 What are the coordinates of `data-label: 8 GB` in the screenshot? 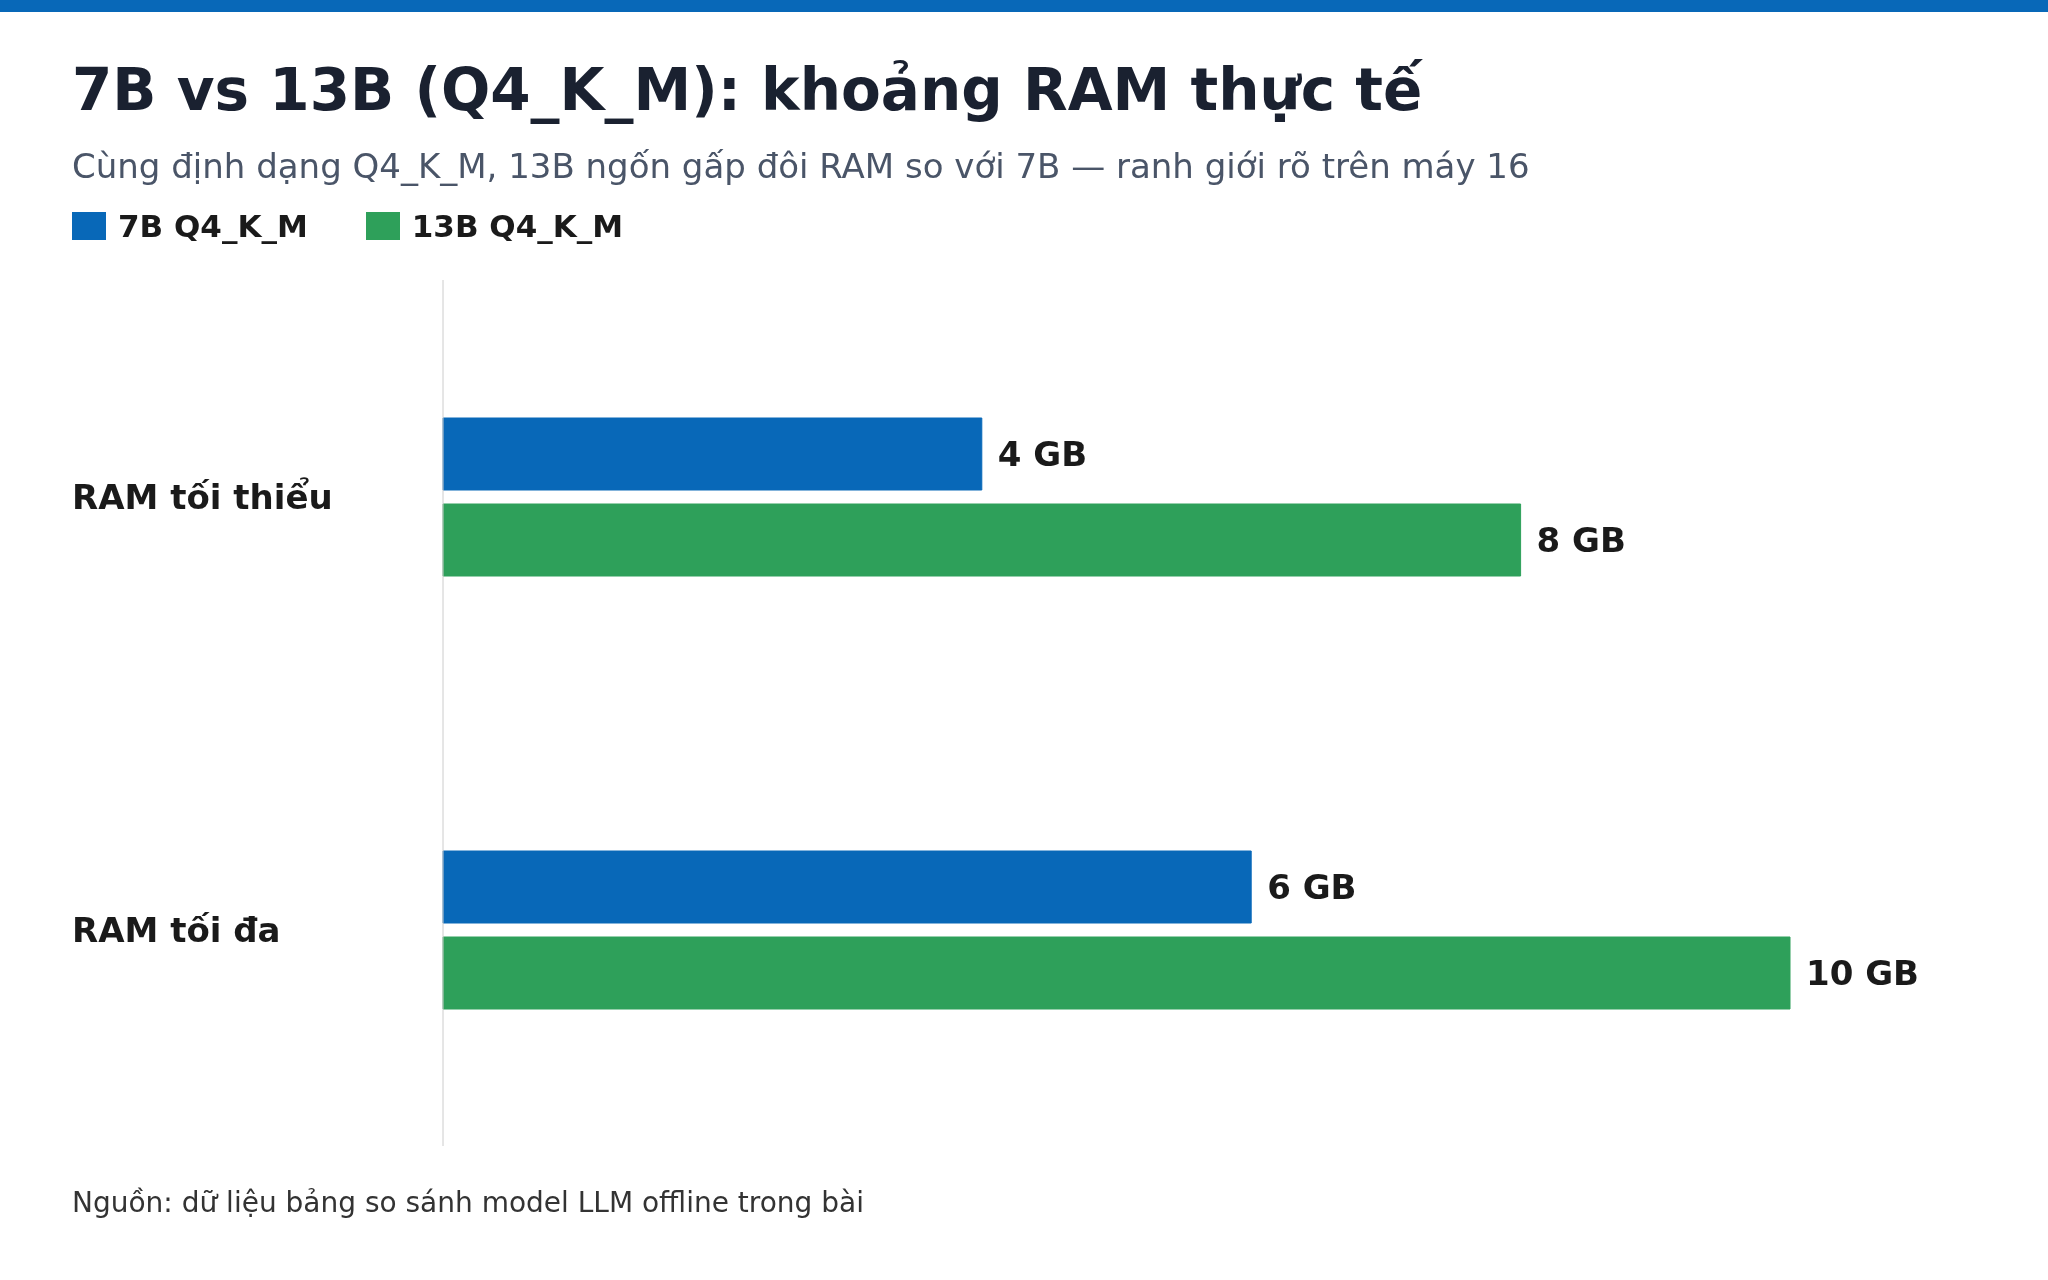 It's located at (1581, 540).